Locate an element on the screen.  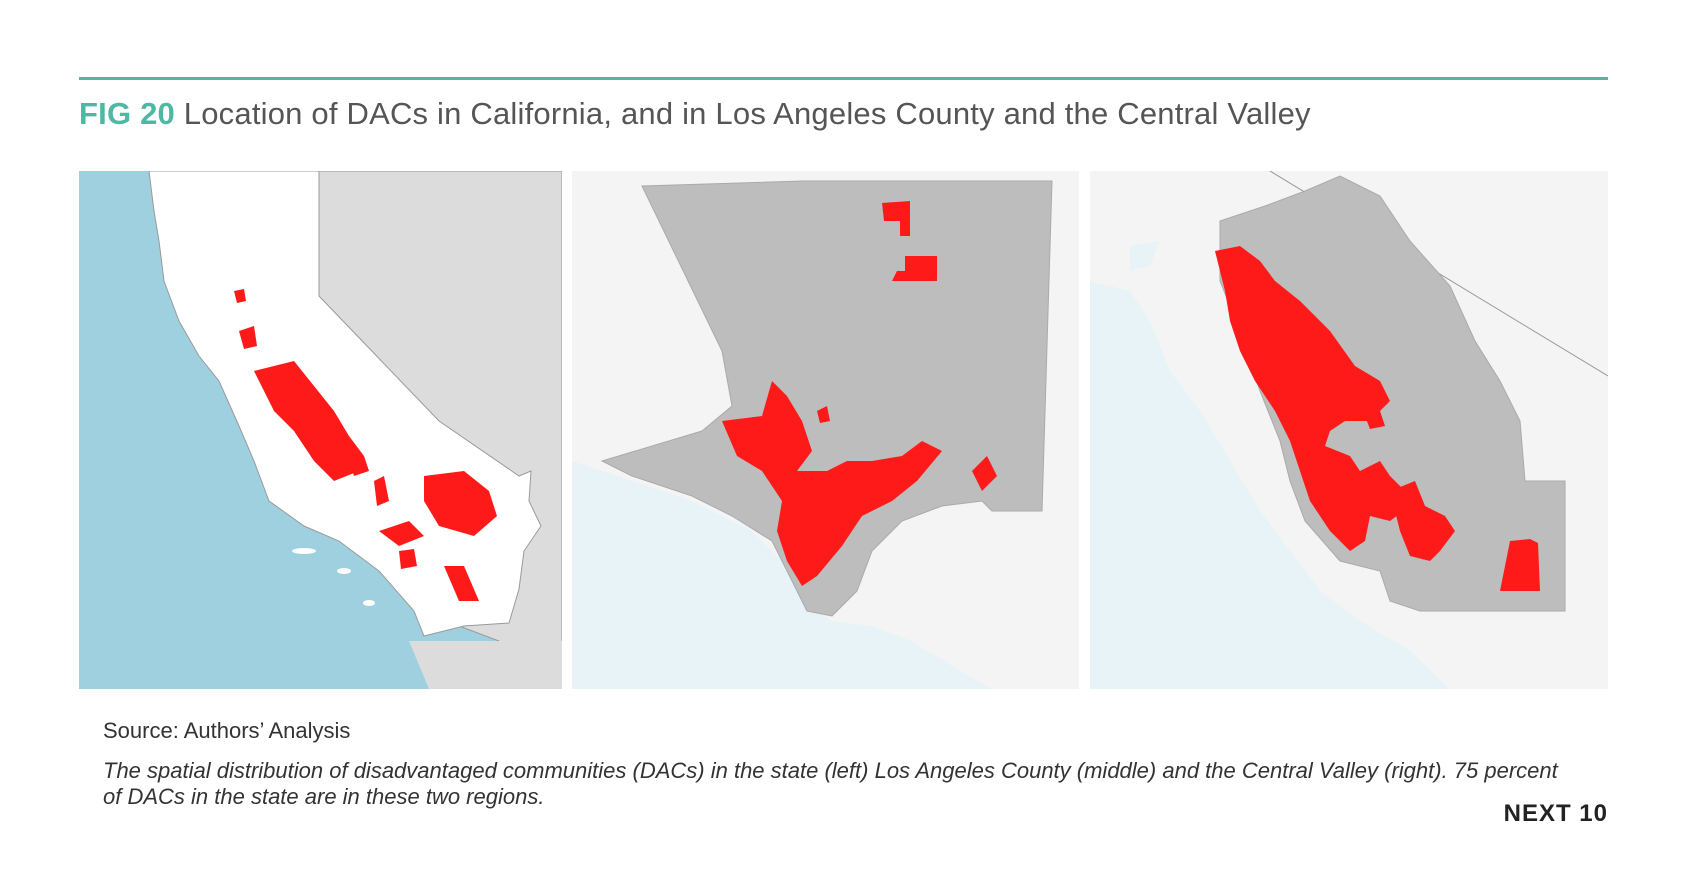
dac-antelope-valley-north is located at coordinates (896, 218).